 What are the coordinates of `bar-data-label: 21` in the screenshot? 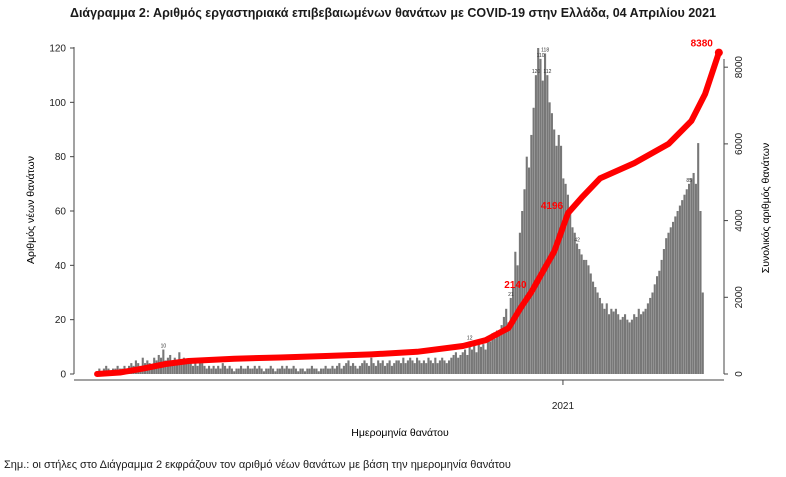 It's located at (511, 295).